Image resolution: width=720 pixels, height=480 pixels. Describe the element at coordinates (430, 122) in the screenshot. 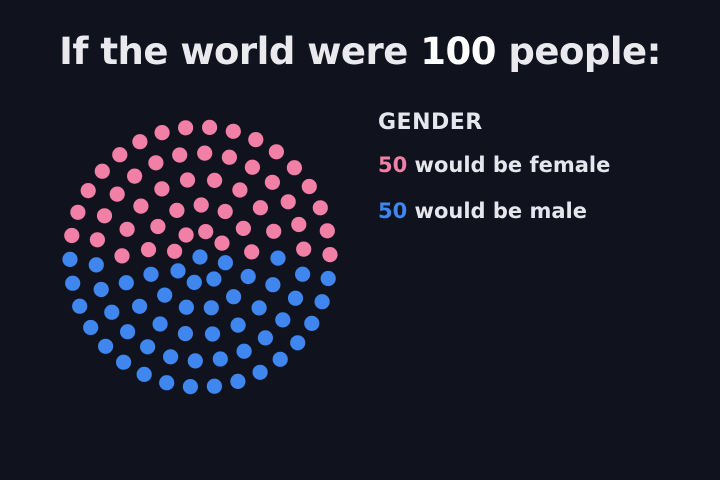

I see `legend-heading: GENDER` at that location.